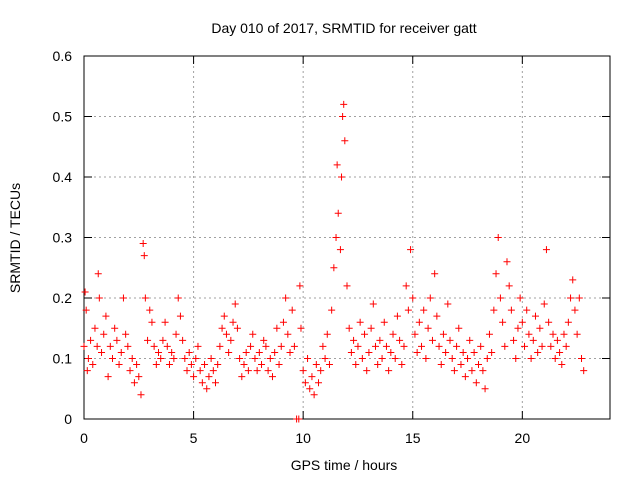 Image resolution: width=640 pixels, height=480 pixels. What do you see at coordinates (194, 438) in the screenshot?
I see `x-tick-label: 5` at bounding box center [194, 438].